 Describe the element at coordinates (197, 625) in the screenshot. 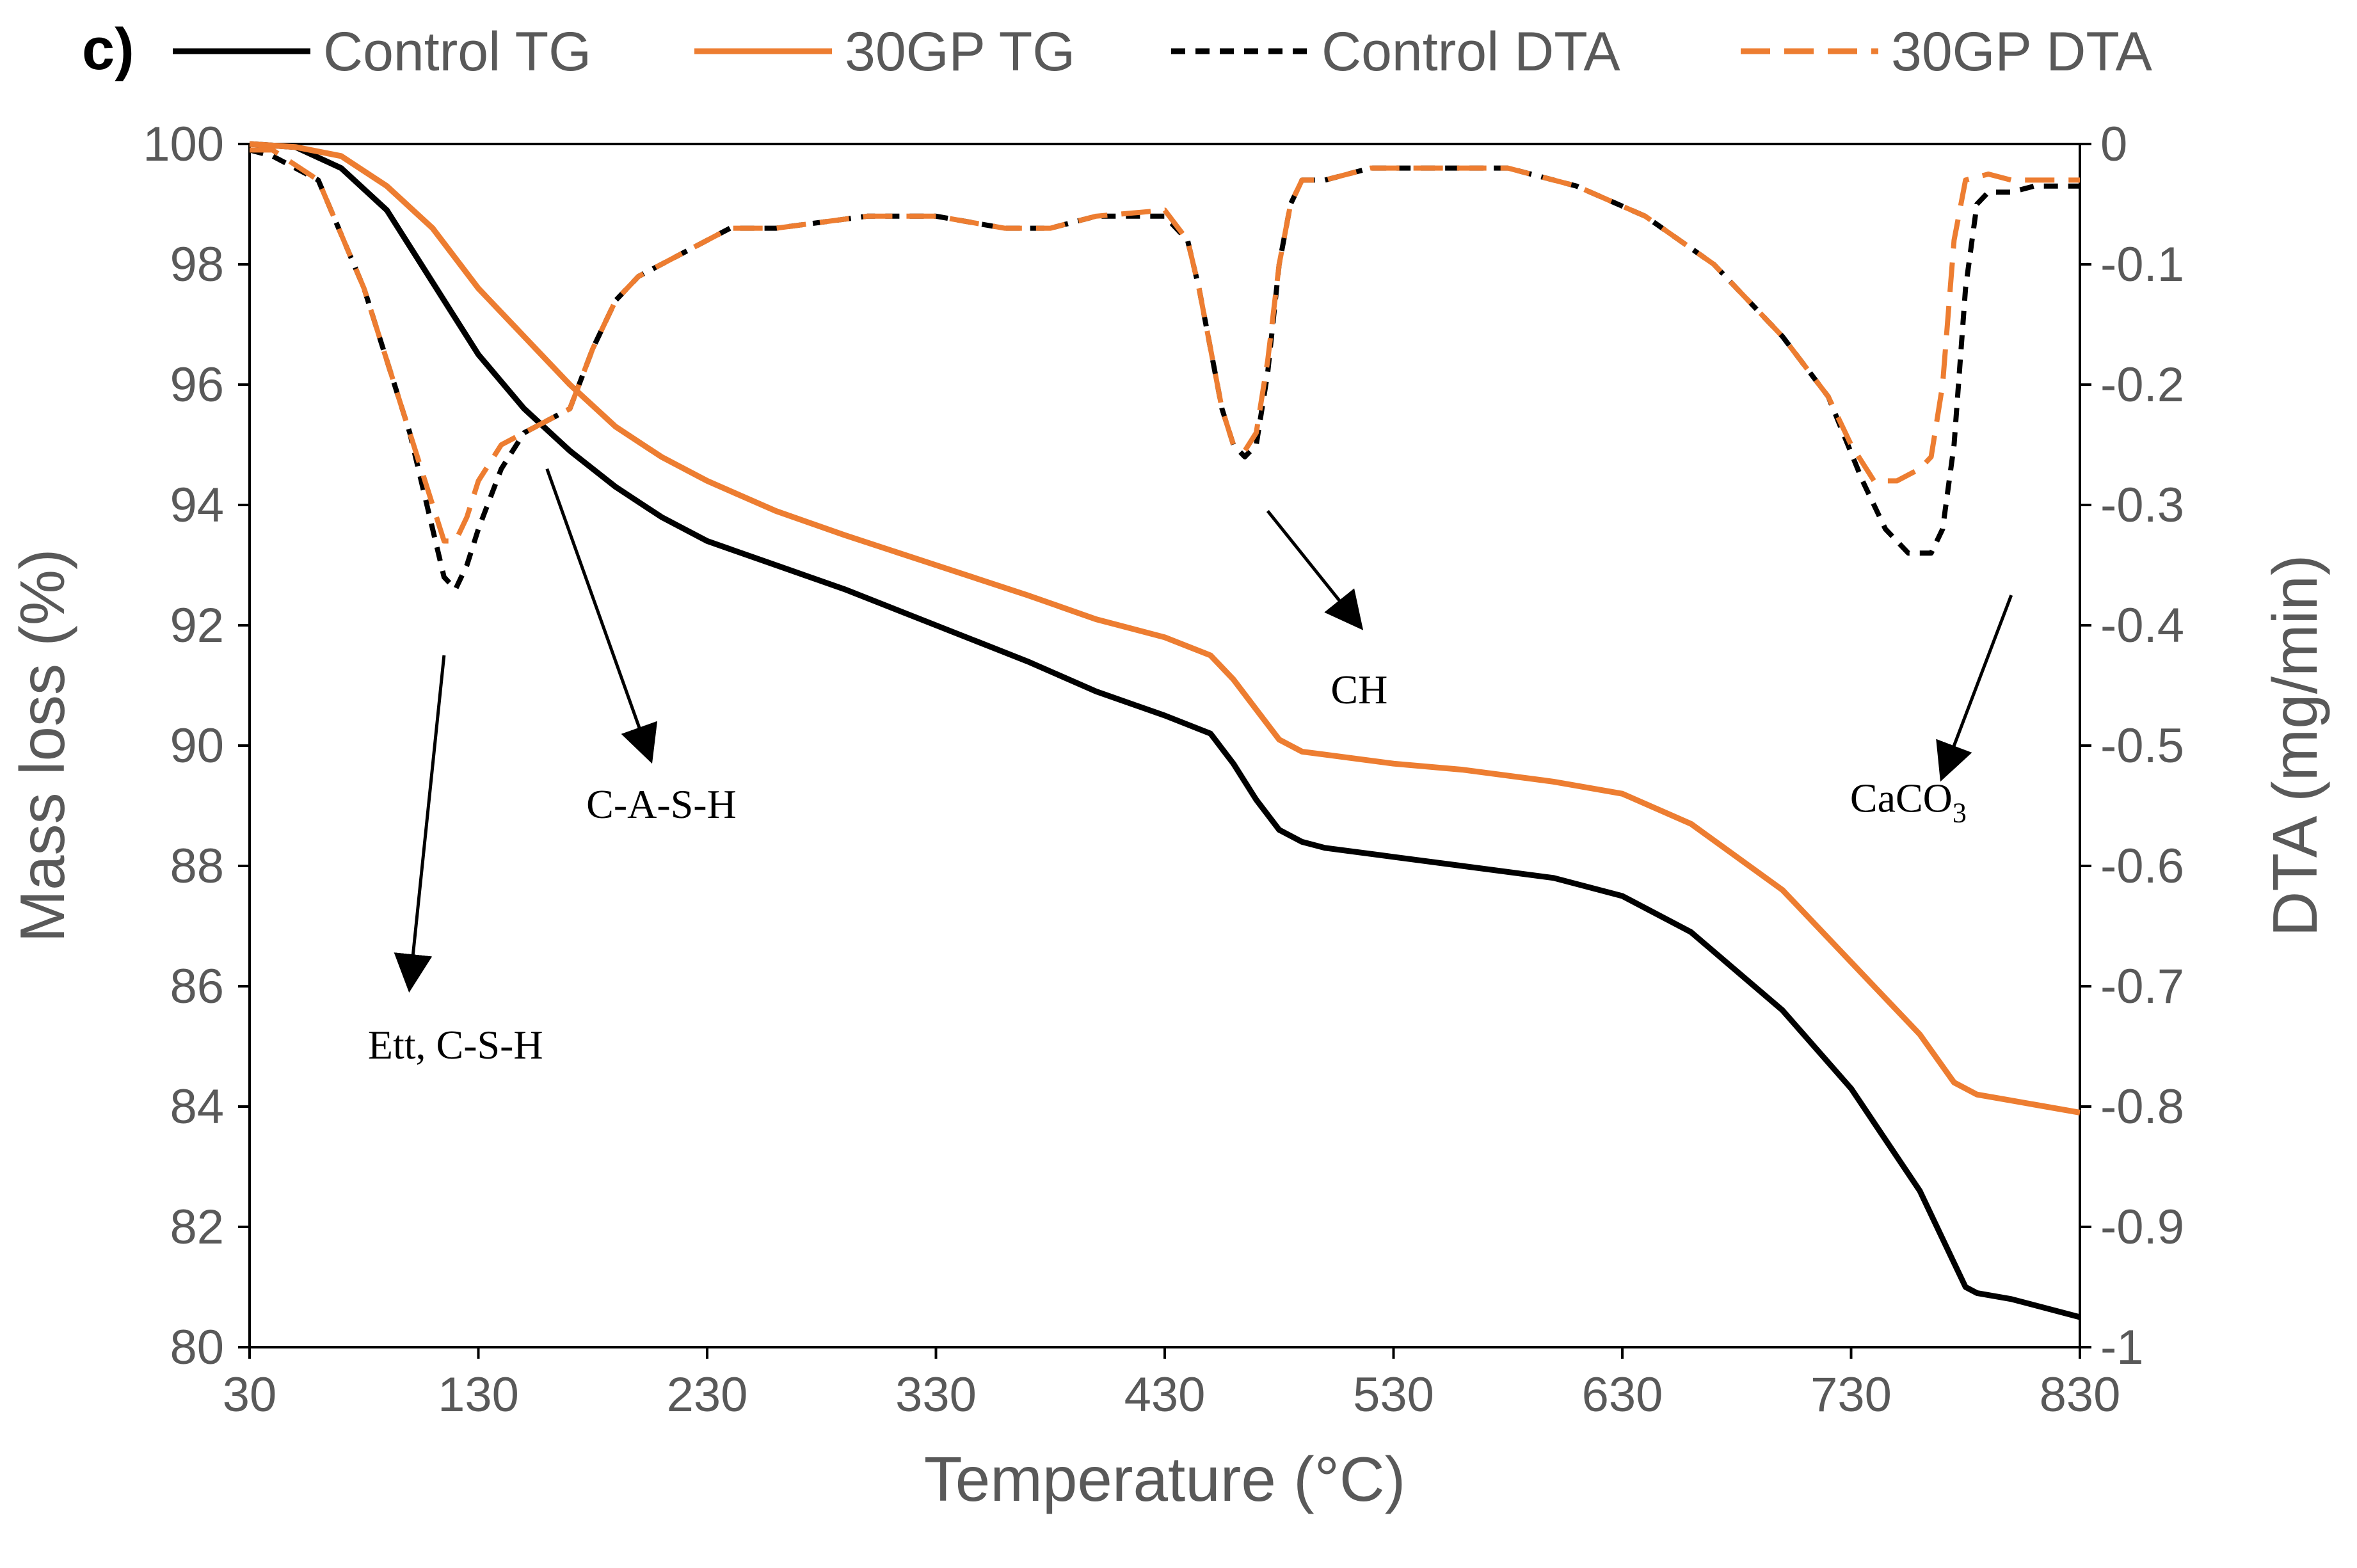

I see `y-tick-label: 92` at that location.